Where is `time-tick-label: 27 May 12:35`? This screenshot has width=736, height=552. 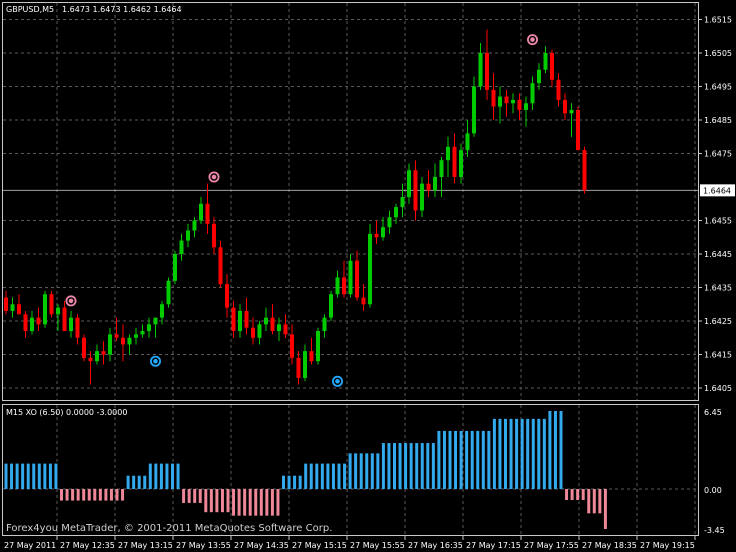 time-tick-label: 27 May 12:35 is located at coordinates (87, 545).